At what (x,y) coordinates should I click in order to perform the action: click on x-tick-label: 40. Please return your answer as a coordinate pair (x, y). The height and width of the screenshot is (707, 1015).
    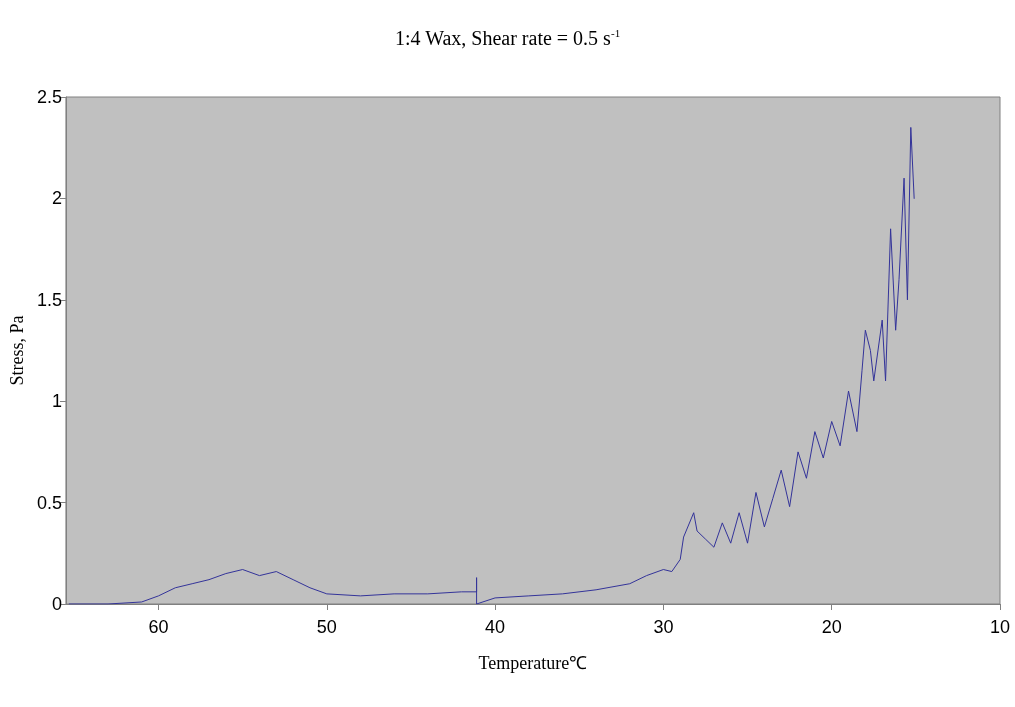
    Looking at the image, I should click on (495, 627).